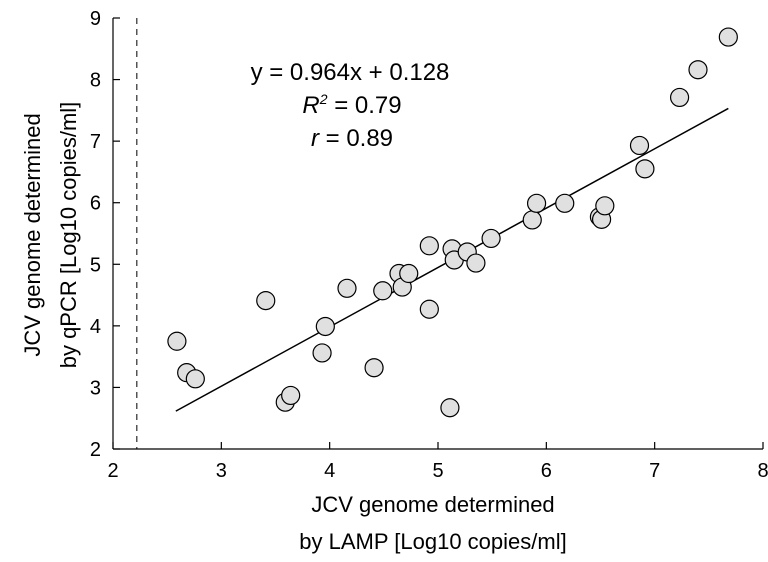 The width and height of the screenshot is (768, 562). What do you see at coordinates (68, 235) in the screenshot?
I see `y-axis-label-line2: by qPCR [Log10 copies/ml]` at bounding box center [68, 235].